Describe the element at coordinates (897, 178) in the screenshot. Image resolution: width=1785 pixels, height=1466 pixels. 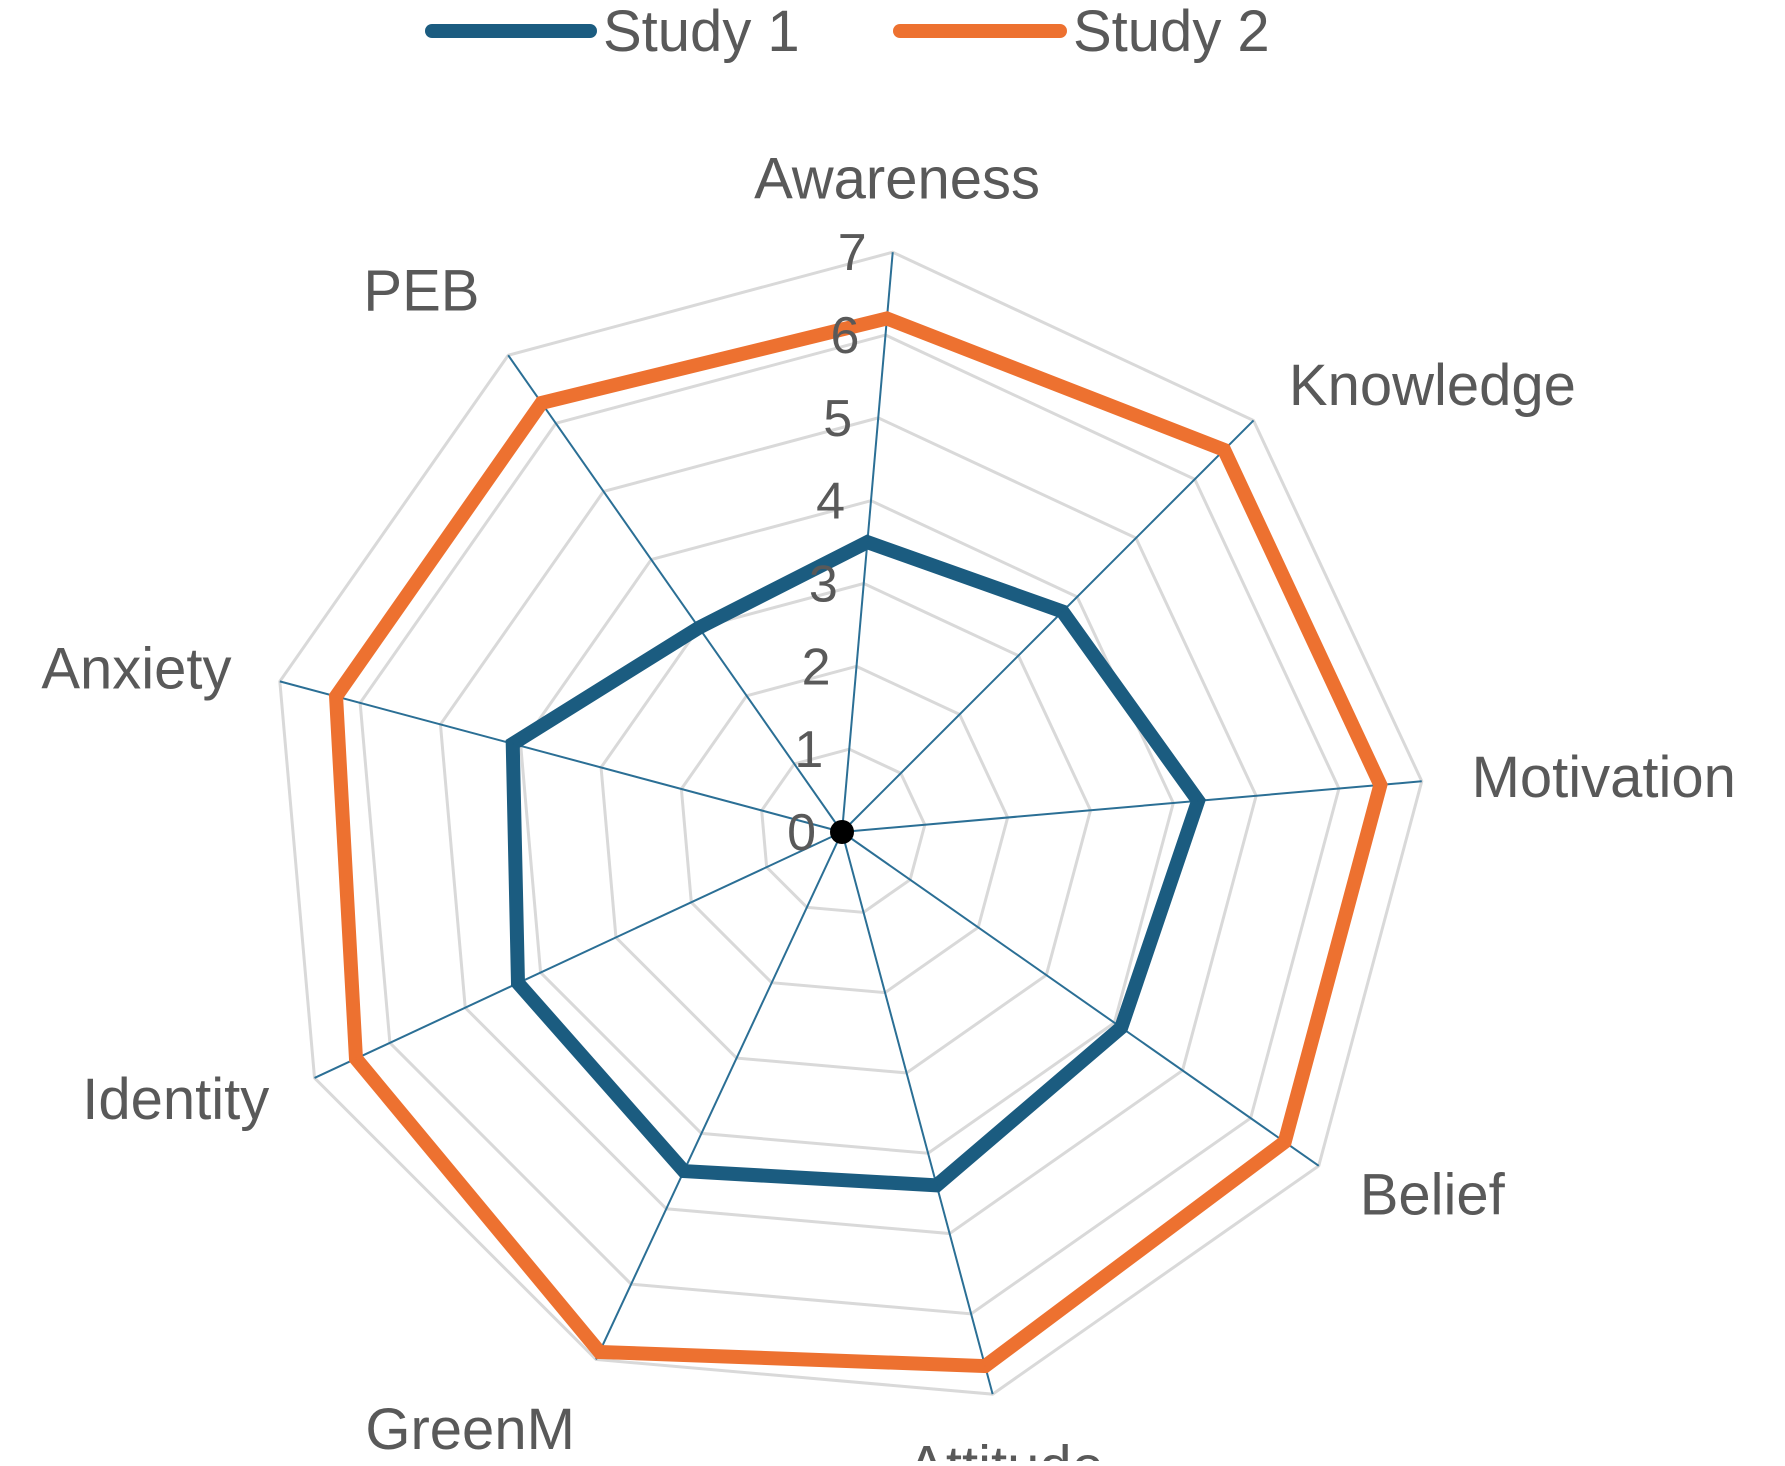
I see `category-label-awareness: Awareness` at that location.